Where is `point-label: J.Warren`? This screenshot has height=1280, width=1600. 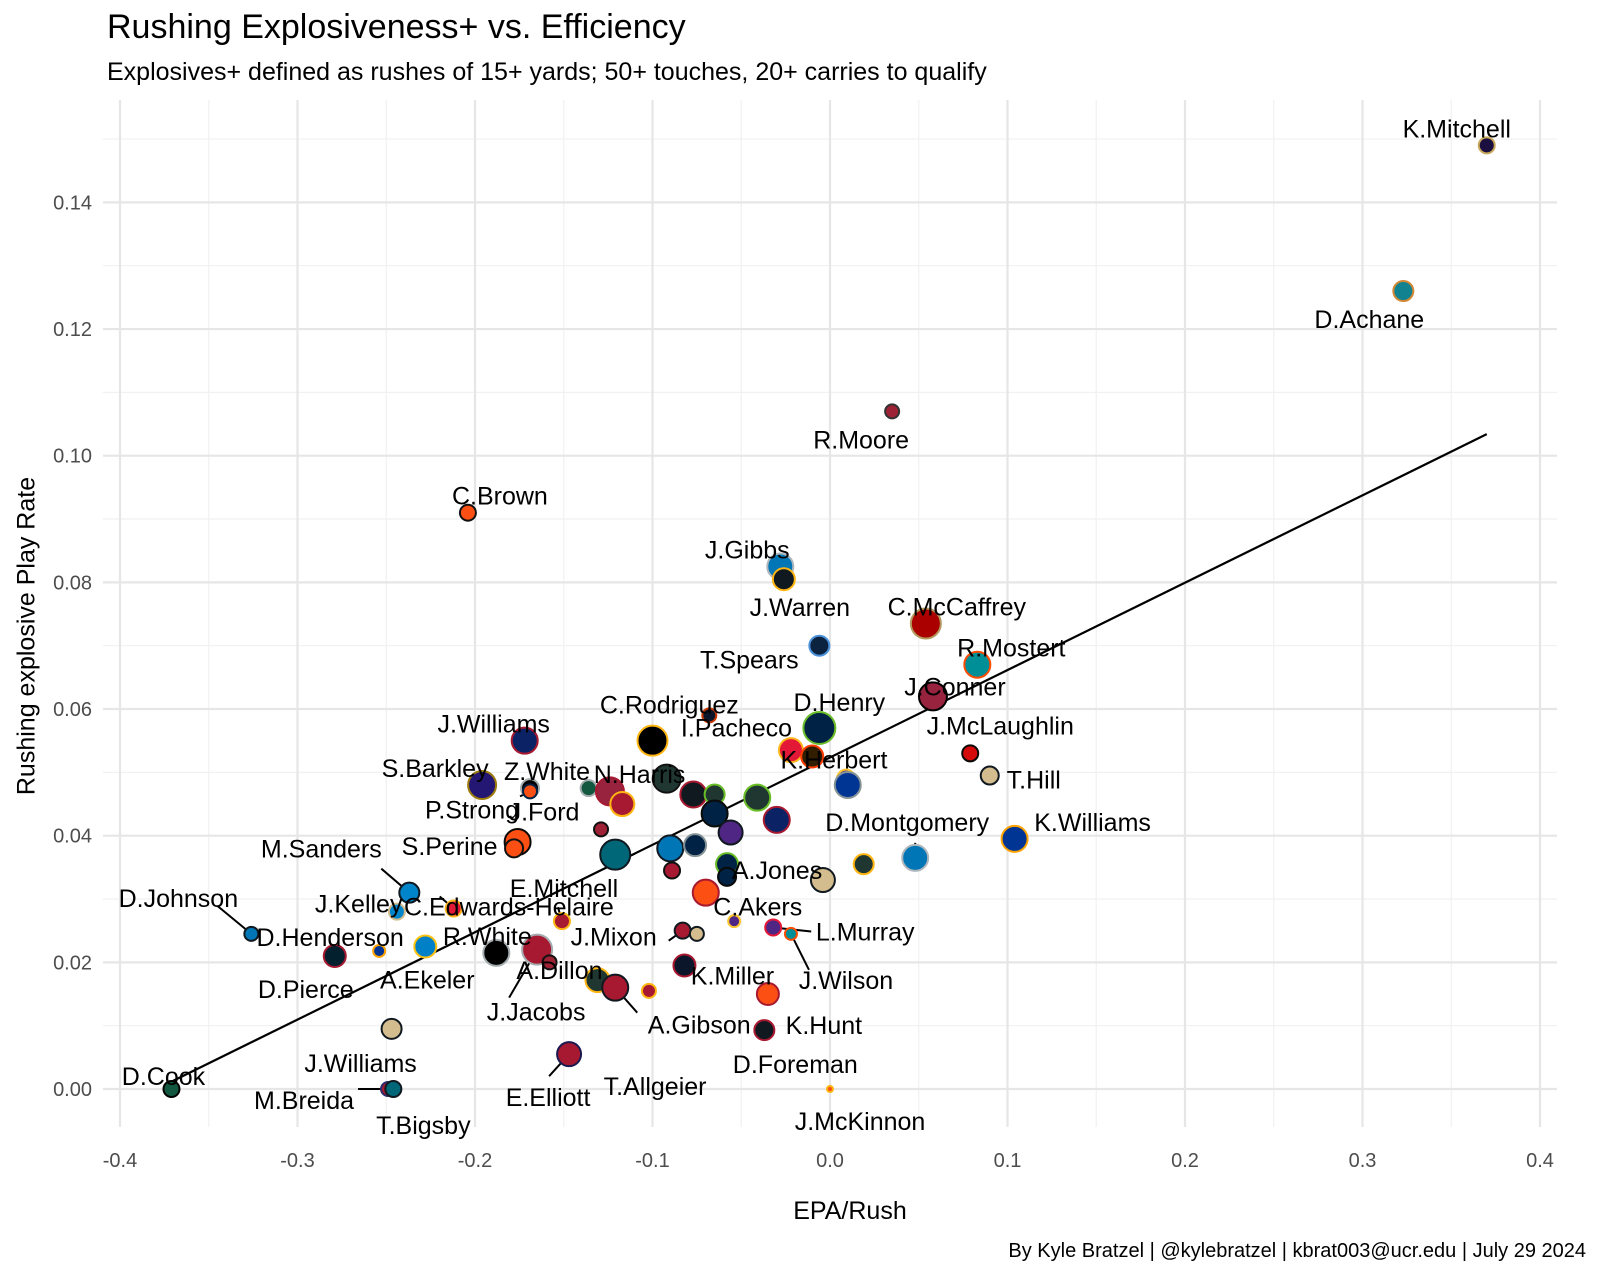 point-label: J.Warren is located at coordinates (800, 608).